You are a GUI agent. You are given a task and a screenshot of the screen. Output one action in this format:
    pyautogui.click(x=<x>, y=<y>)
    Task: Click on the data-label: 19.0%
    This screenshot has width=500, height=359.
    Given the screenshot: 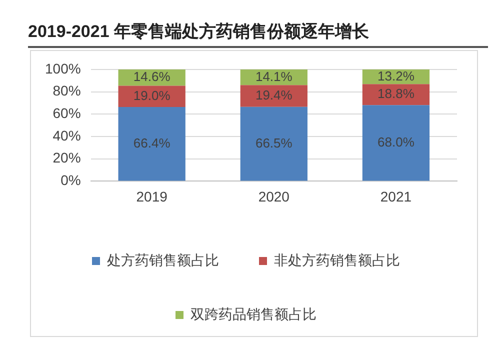 What is the action you would take?
    pyautogui.click(x=152, y=95)
    